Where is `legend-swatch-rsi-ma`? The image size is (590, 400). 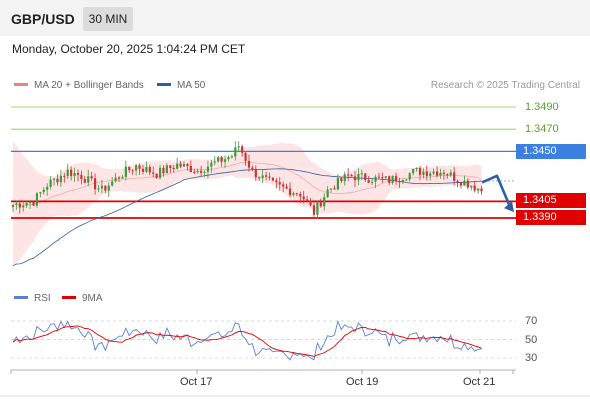 legend-swatch-rsi-ma is located at coordinates (69, 297).